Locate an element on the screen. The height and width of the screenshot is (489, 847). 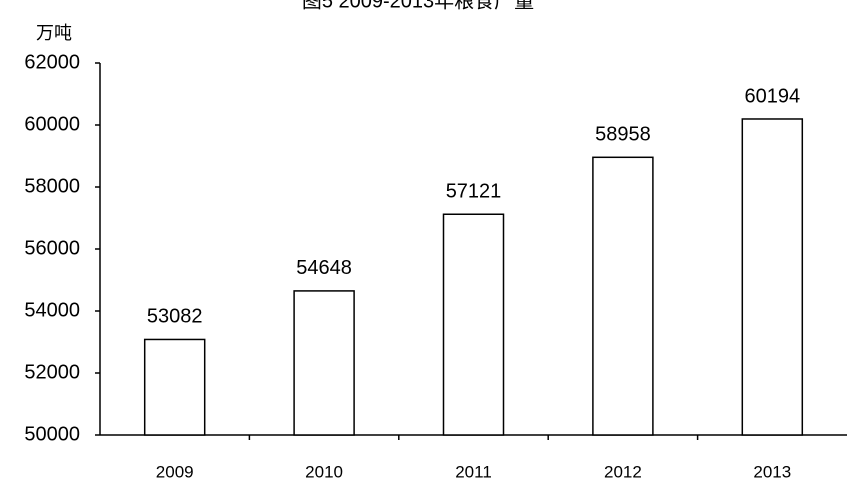
data-label: 60194 is located at coordinates (772, 96).